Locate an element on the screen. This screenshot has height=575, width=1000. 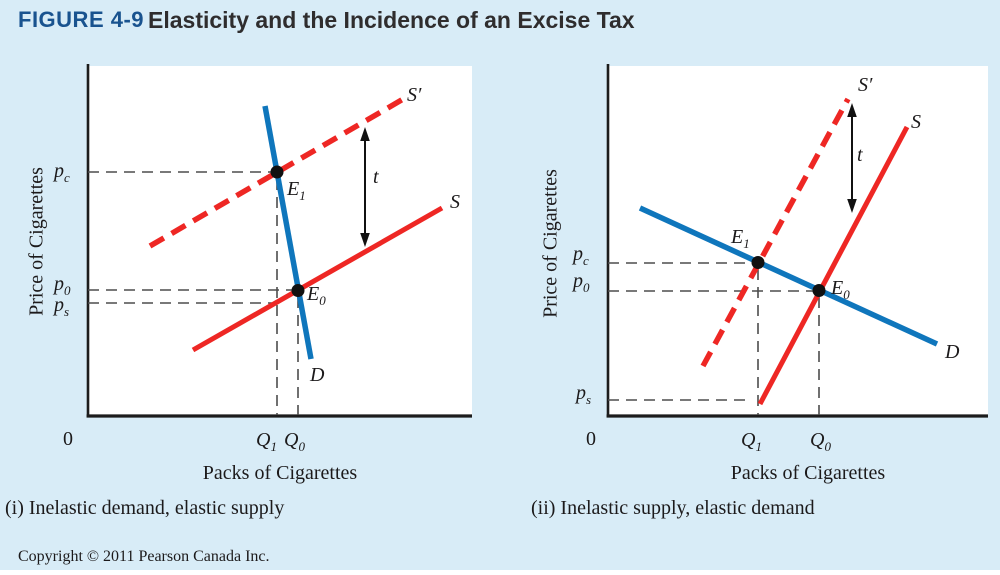
panel-i-p0-label: p0 is located at coordinates (62, 285).